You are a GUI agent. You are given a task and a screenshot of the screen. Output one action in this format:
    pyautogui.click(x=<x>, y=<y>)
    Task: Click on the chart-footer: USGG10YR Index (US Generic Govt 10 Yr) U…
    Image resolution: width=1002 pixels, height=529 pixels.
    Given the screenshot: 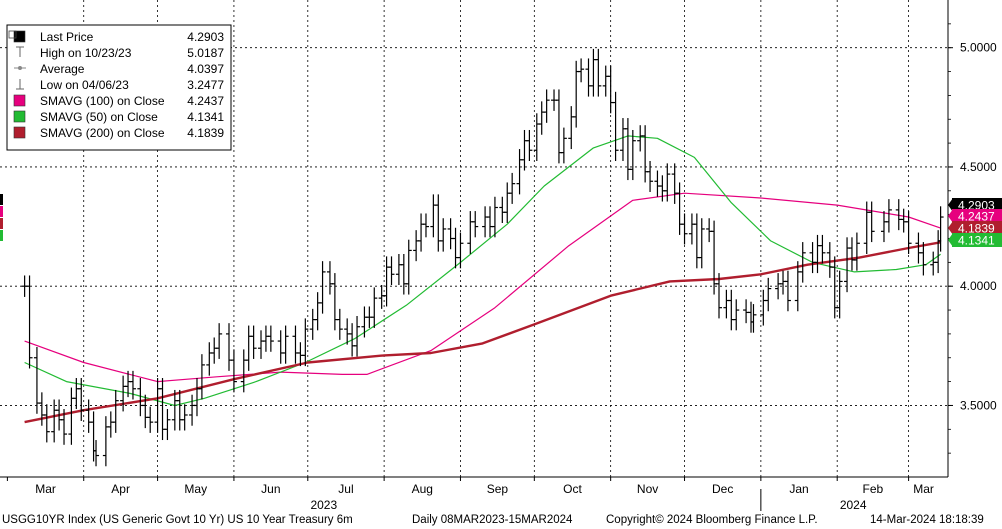 What is the action you would take?
    pyautogui.click(x=501, y=520)
    